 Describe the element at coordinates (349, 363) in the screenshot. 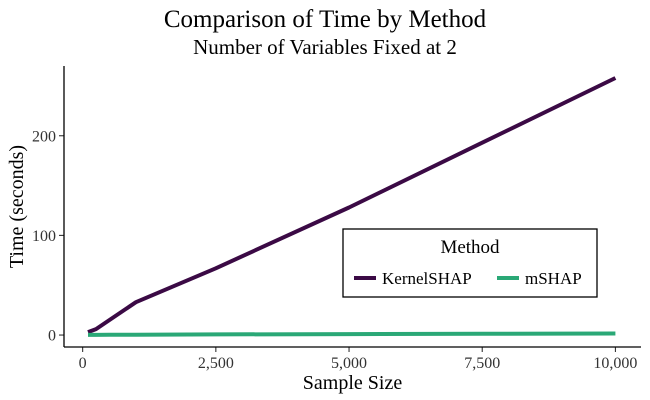

I see `x-tick-label: 5,000` at that location.